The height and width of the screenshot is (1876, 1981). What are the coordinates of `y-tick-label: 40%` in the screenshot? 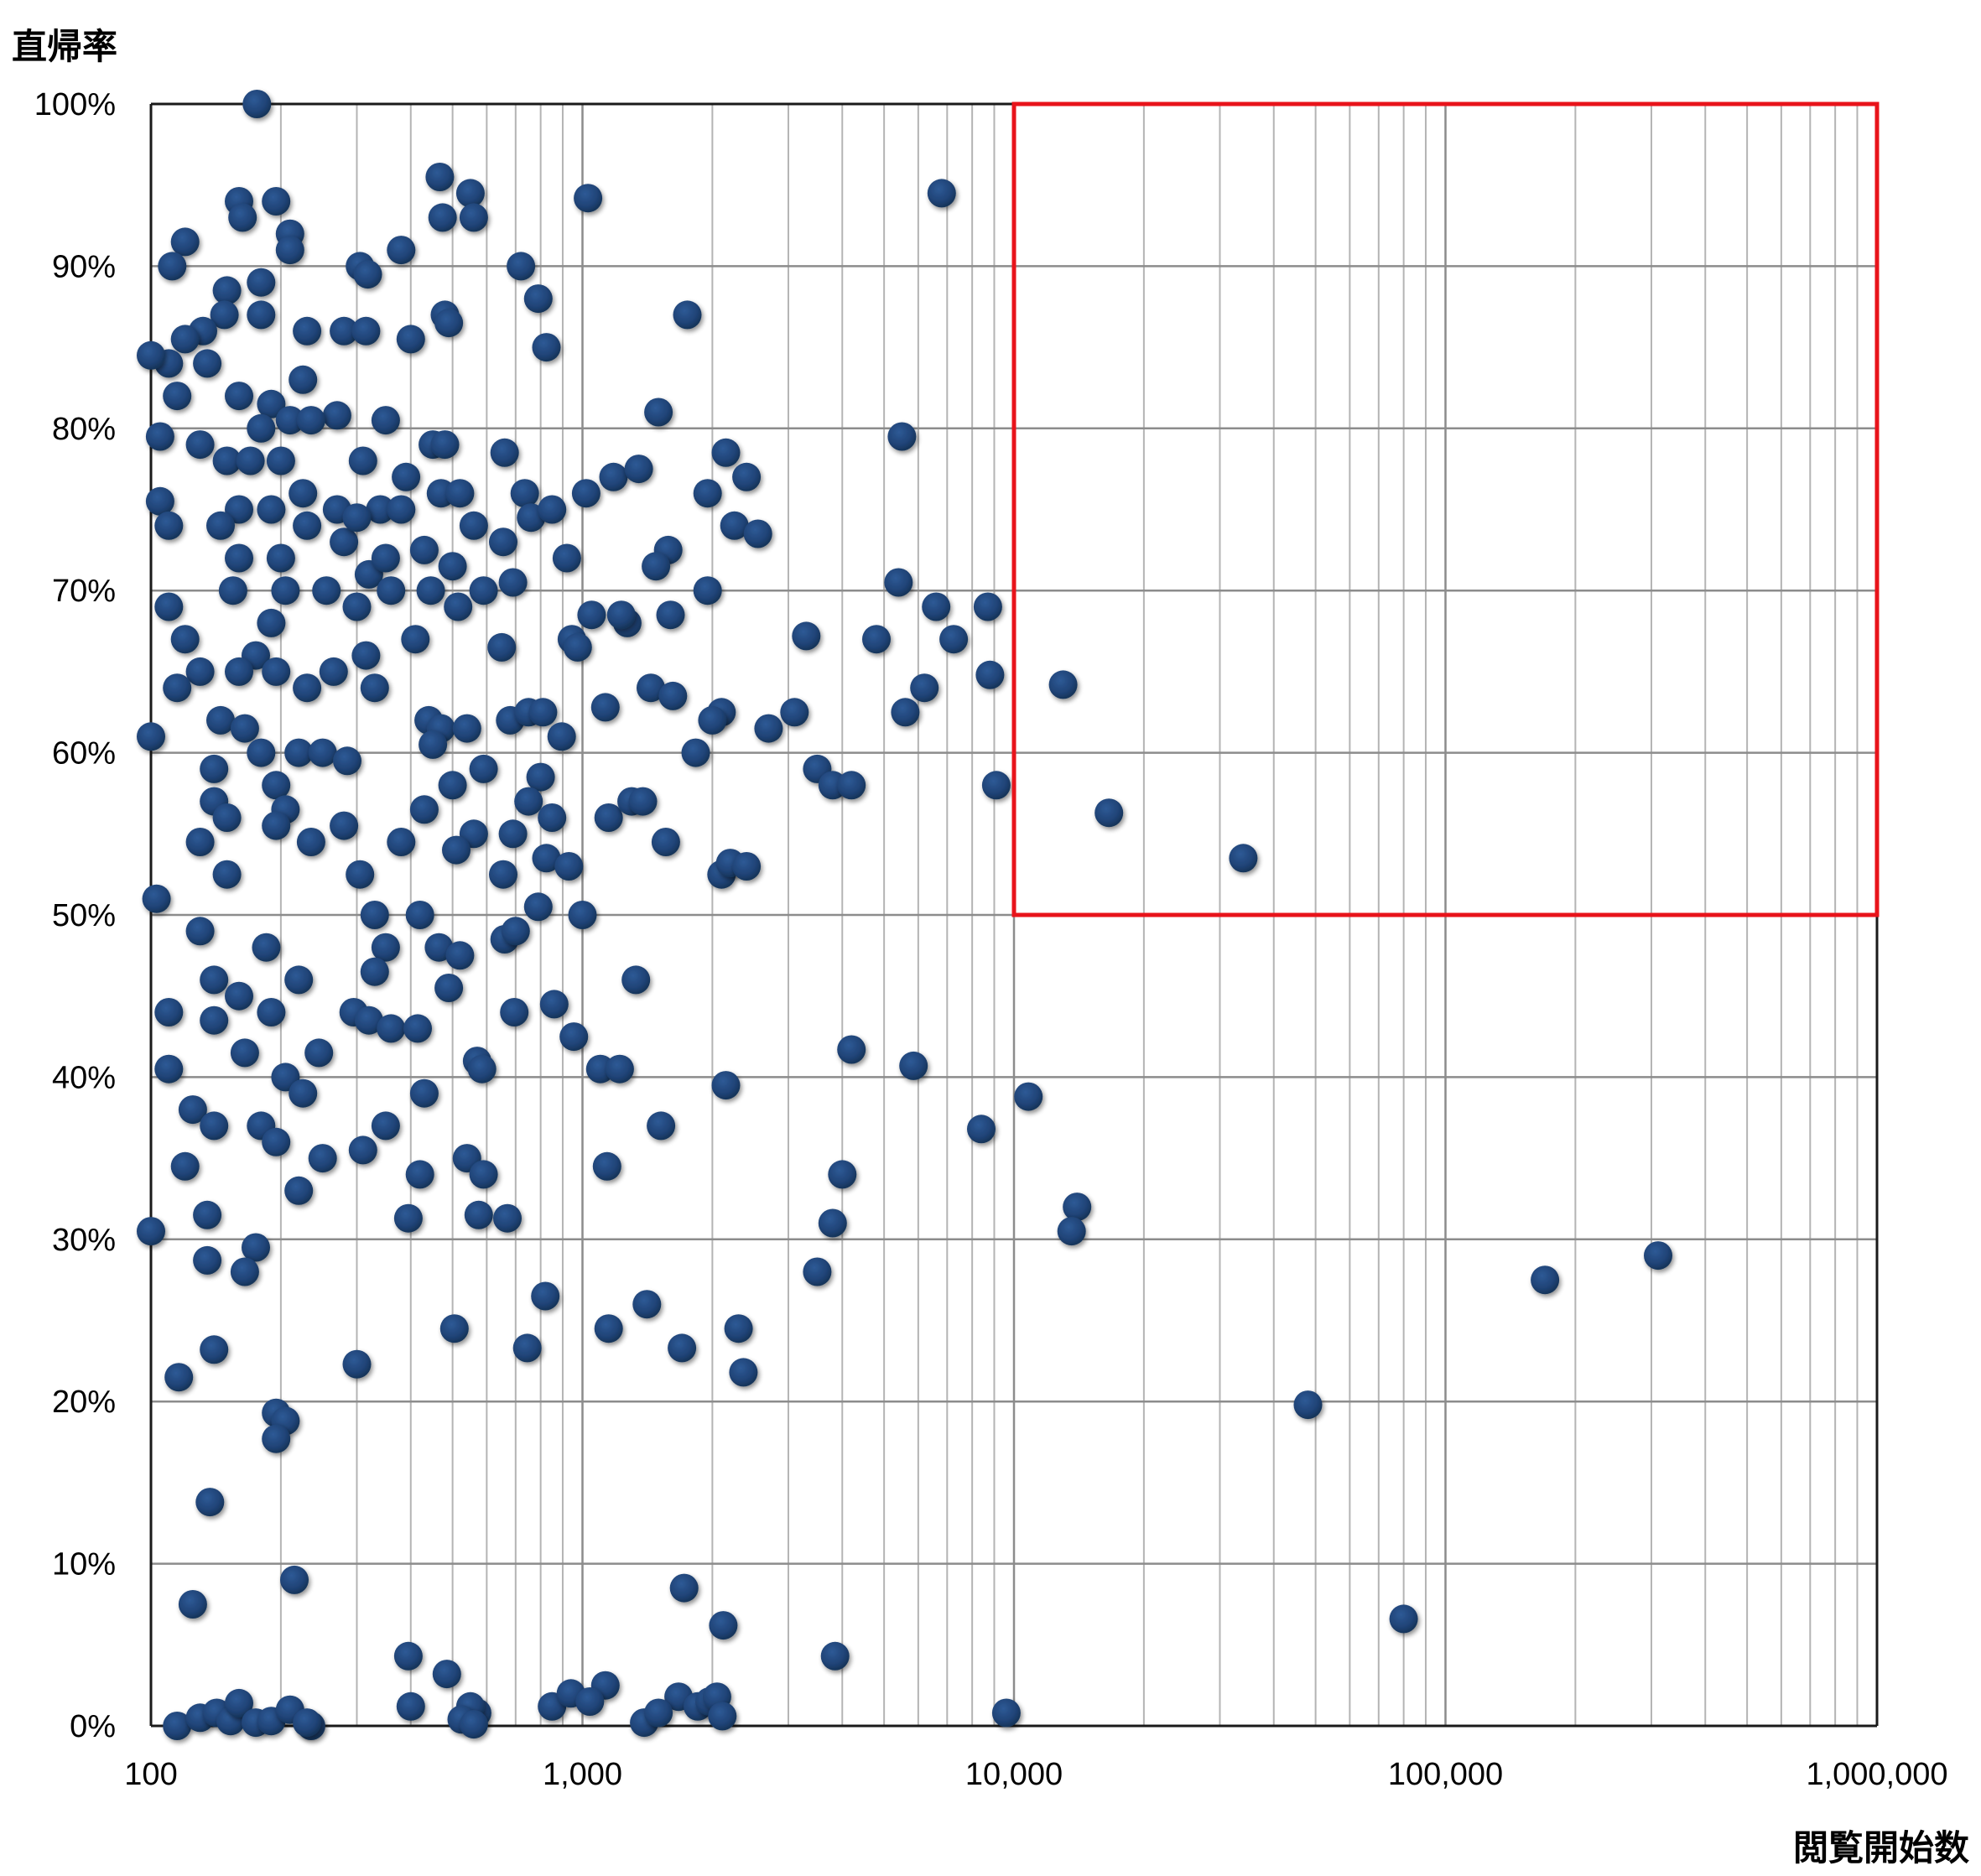 It's located at (84, 1078).